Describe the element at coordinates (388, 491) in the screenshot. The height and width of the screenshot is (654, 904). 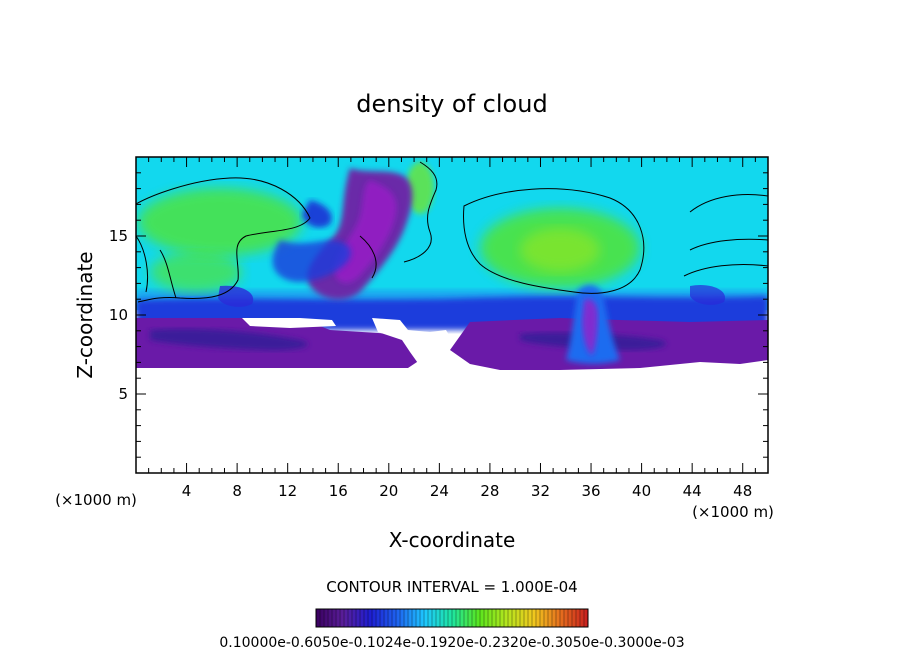
I see `x-tick-label: 20` at that location.